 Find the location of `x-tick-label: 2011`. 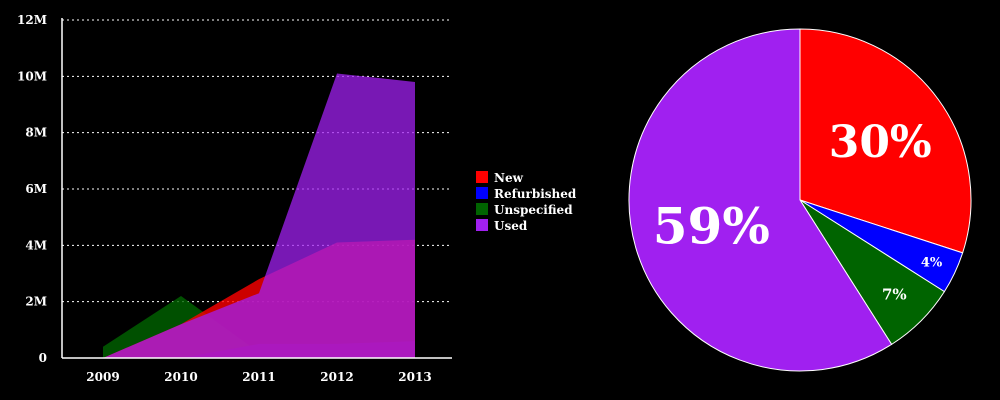

x-tick-label: 2011 is located at coordinates (258, 377).